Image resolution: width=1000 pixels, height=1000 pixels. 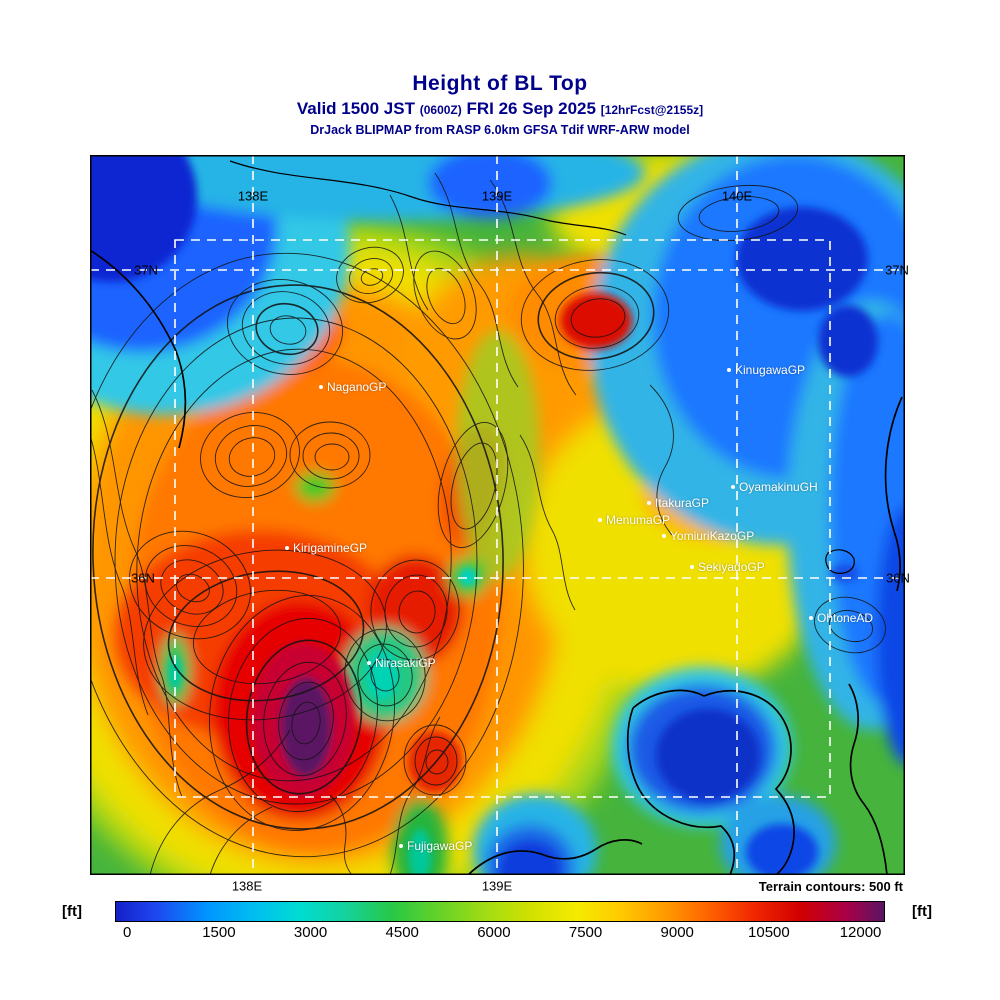 I want to click on valid-prefix: Valid 1500 JST, so click(x=355, y=108).